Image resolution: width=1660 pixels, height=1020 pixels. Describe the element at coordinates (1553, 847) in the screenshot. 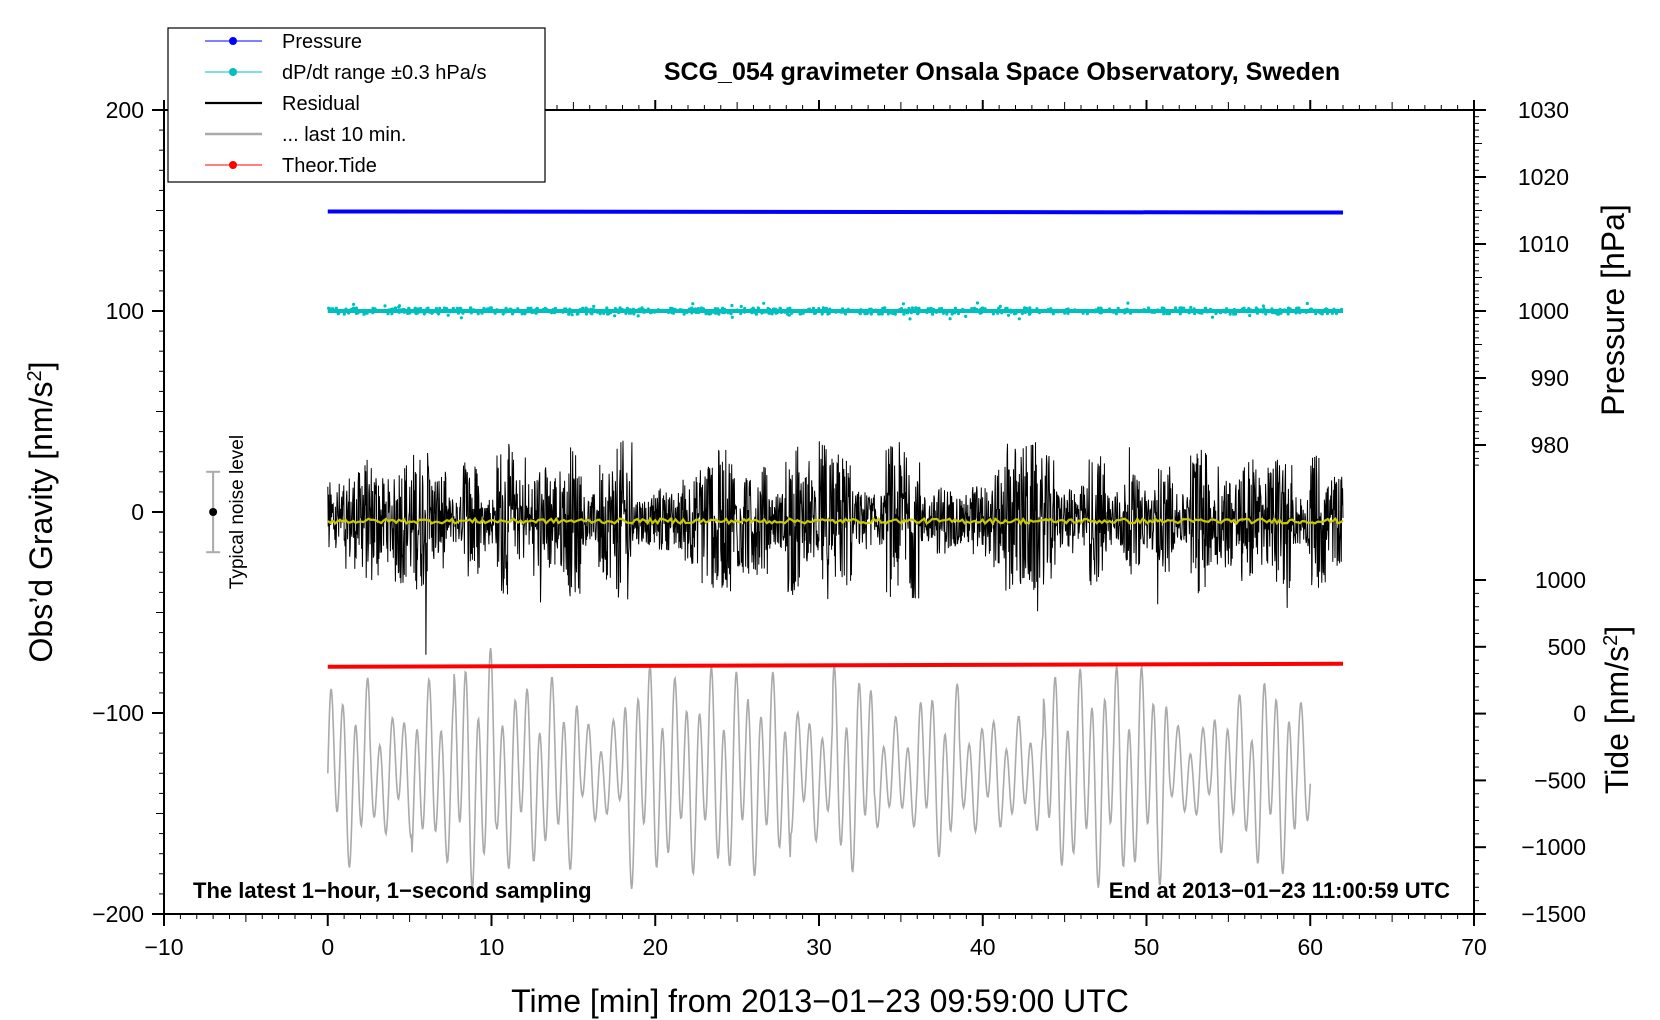

I see `tide-tick-label: −1000` at that location.